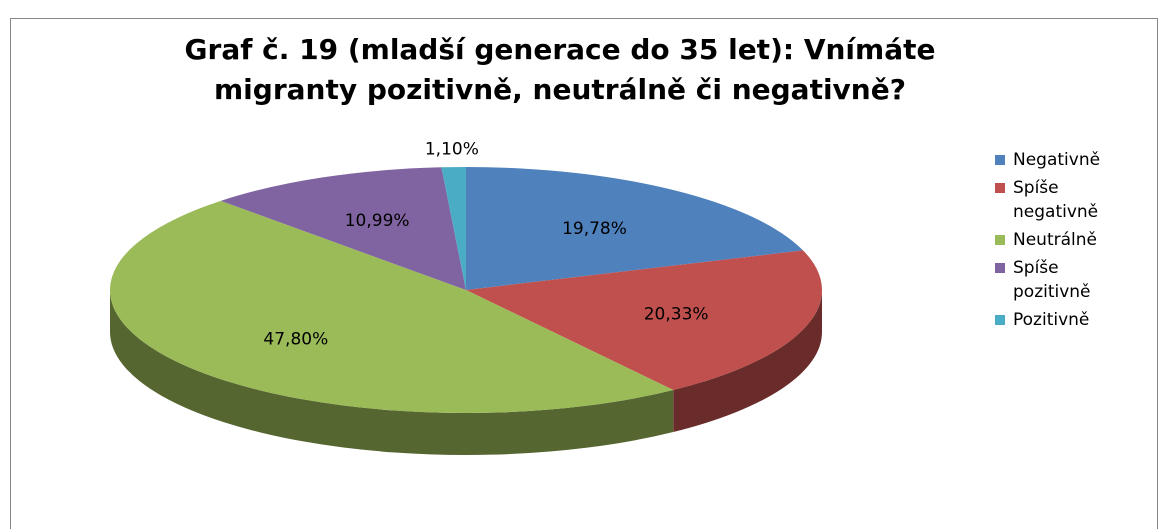 This screenshot has height=529, width=1162. I want to click on legend-item: Spíše pozitivně, so click(1065, 280).